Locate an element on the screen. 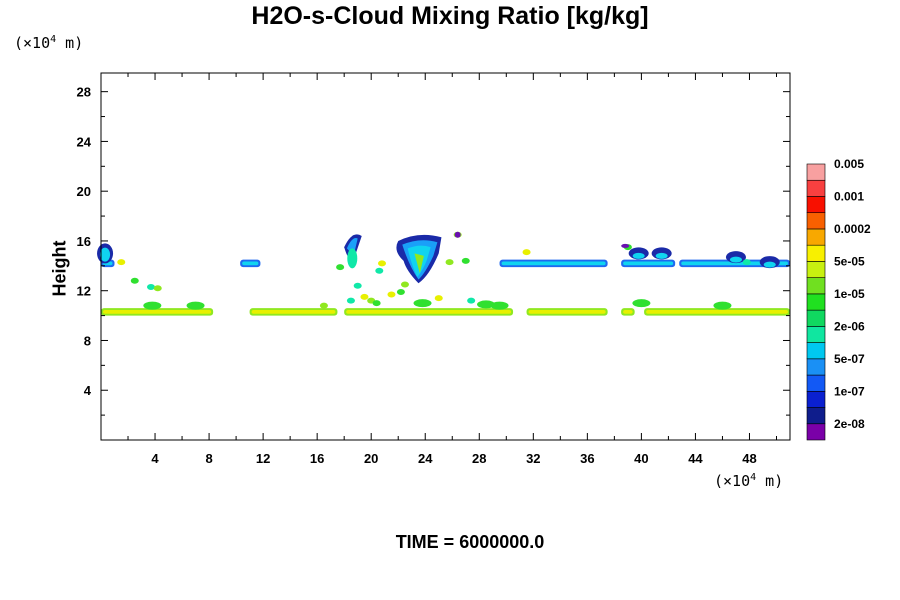 The height and width of the screenshot is (600, 900). y-tick-label: 16 is located at coordinates (84, 241).